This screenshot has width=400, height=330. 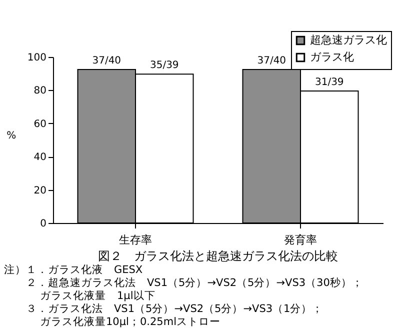 I want to click on text: ガラス化液量 1μl以下, so click(x=97, y=296).